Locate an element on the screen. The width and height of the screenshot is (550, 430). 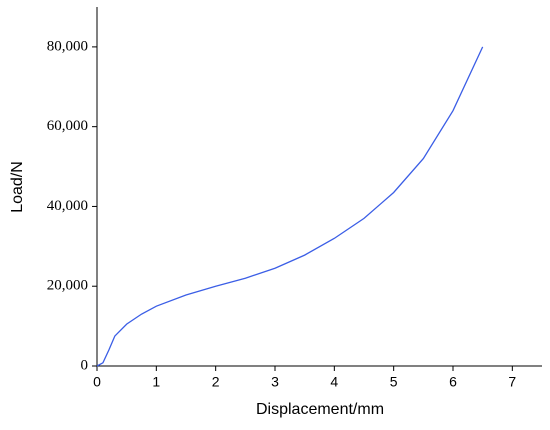
y-tick-label: 20,000 is located at coordinates (67, 286).